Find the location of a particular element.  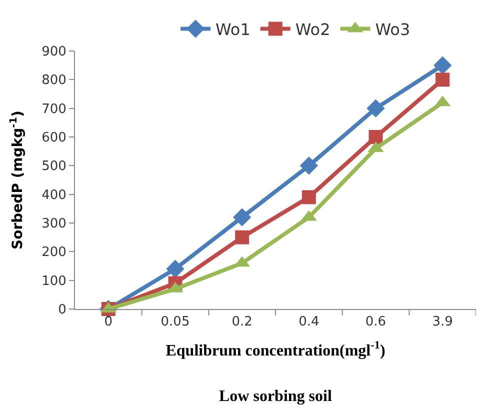

x-tick-label: 0.05 is located at coordinates (175, 322).